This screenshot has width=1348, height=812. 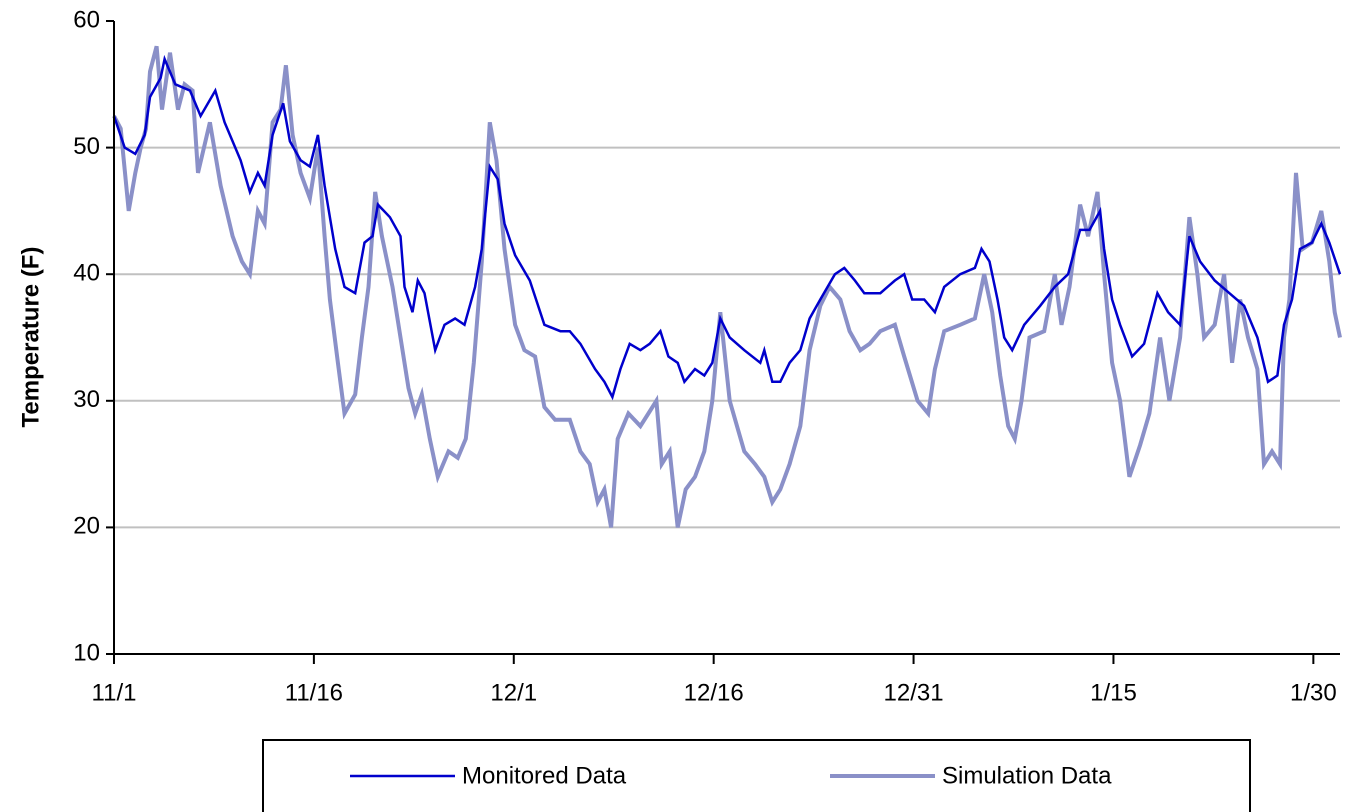 What do you see at coordinates (86, 526) in the screenshot?
I see `y-tick-label: 20` at bounding box center [86, 526].